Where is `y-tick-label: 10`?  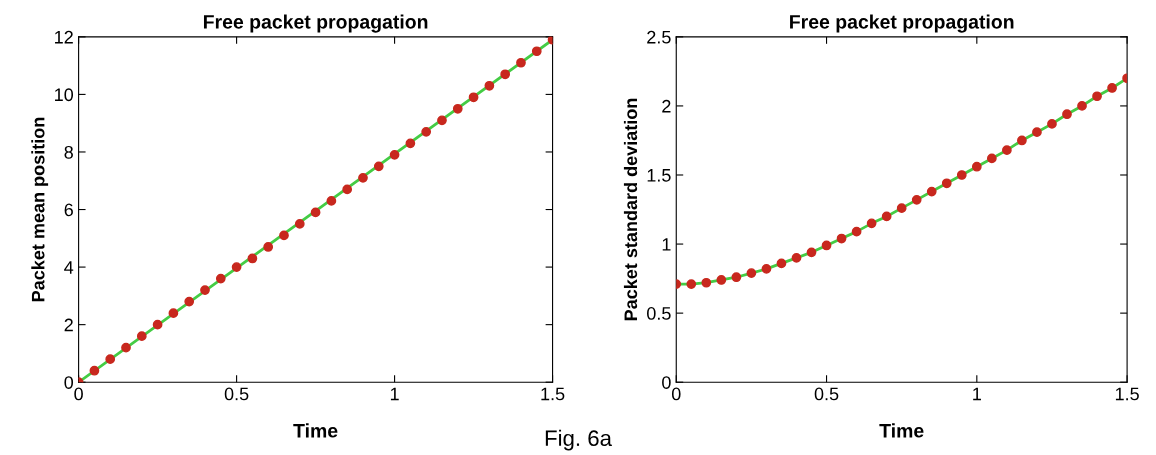 y-tick-label: 10 is located at coordinates (64, 95).